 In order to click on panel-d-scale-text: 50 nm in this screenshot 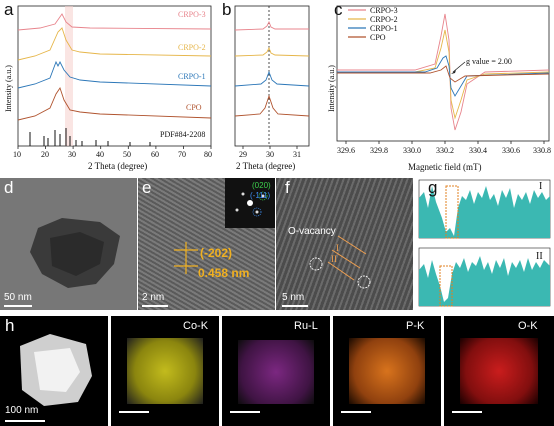, I will do `click(18, 297)`.